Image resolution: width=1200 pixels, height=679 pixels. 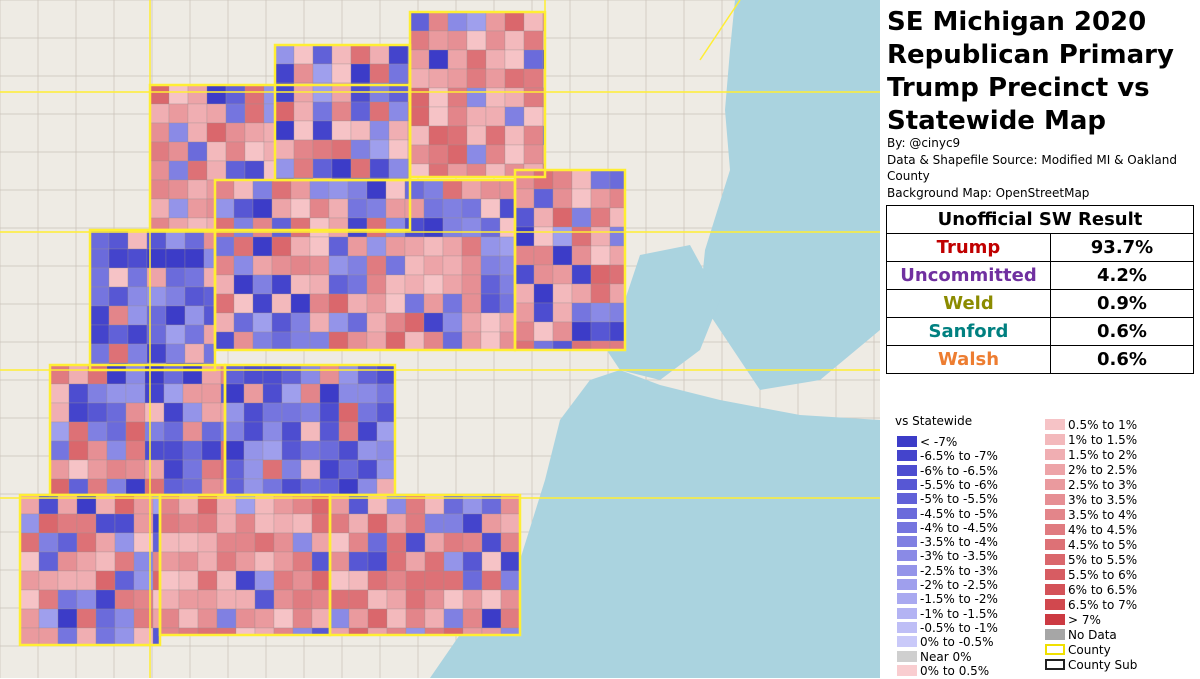 What do you see at coordinates (955, 670) in the screenshot?
I see `legend-label: 0% to 0.5%` at bounding box center [955, 670].